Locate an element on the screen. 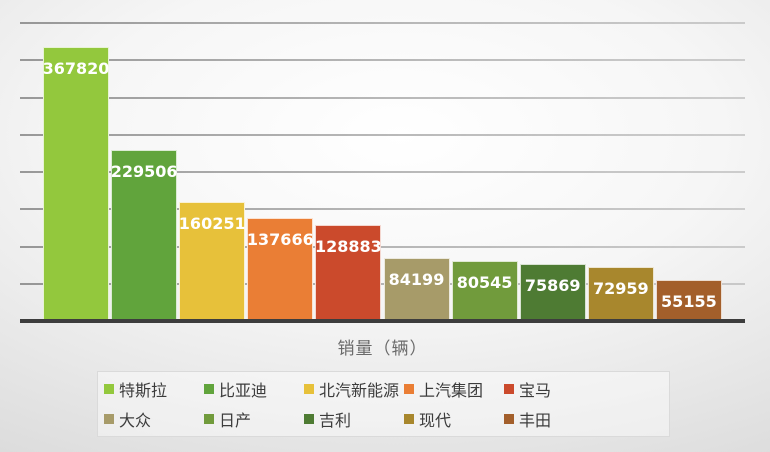 The width and height of the screenshot is (770, 452). legend-item-特斯拉: 特斯拉 is located at coordinates (154, 389).